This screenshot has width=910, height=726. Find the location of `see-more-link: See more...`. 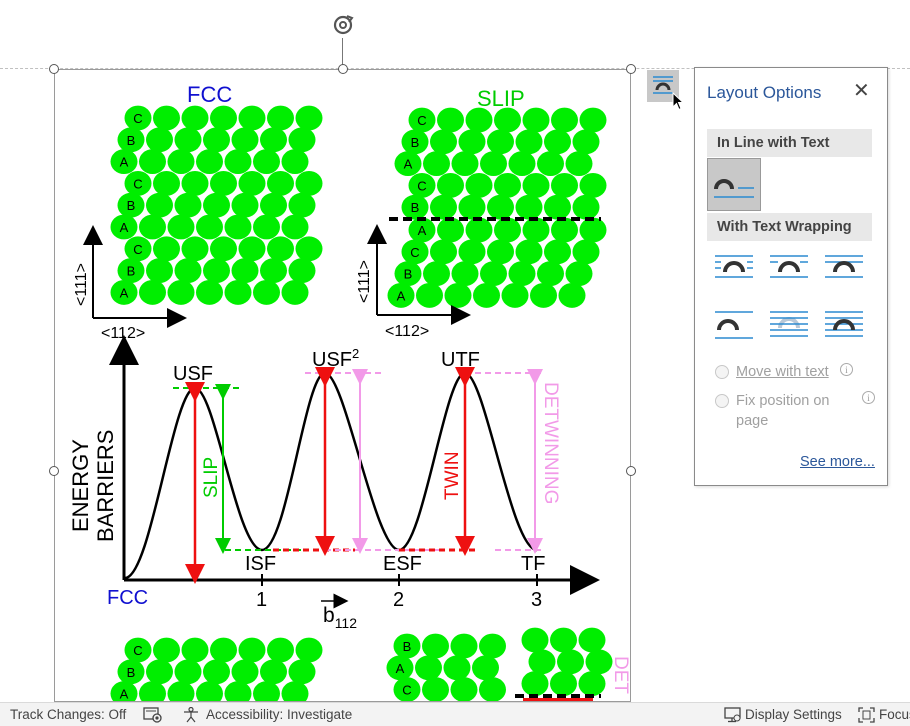

see-more-link: See more... is located at coordinates (837, 462).